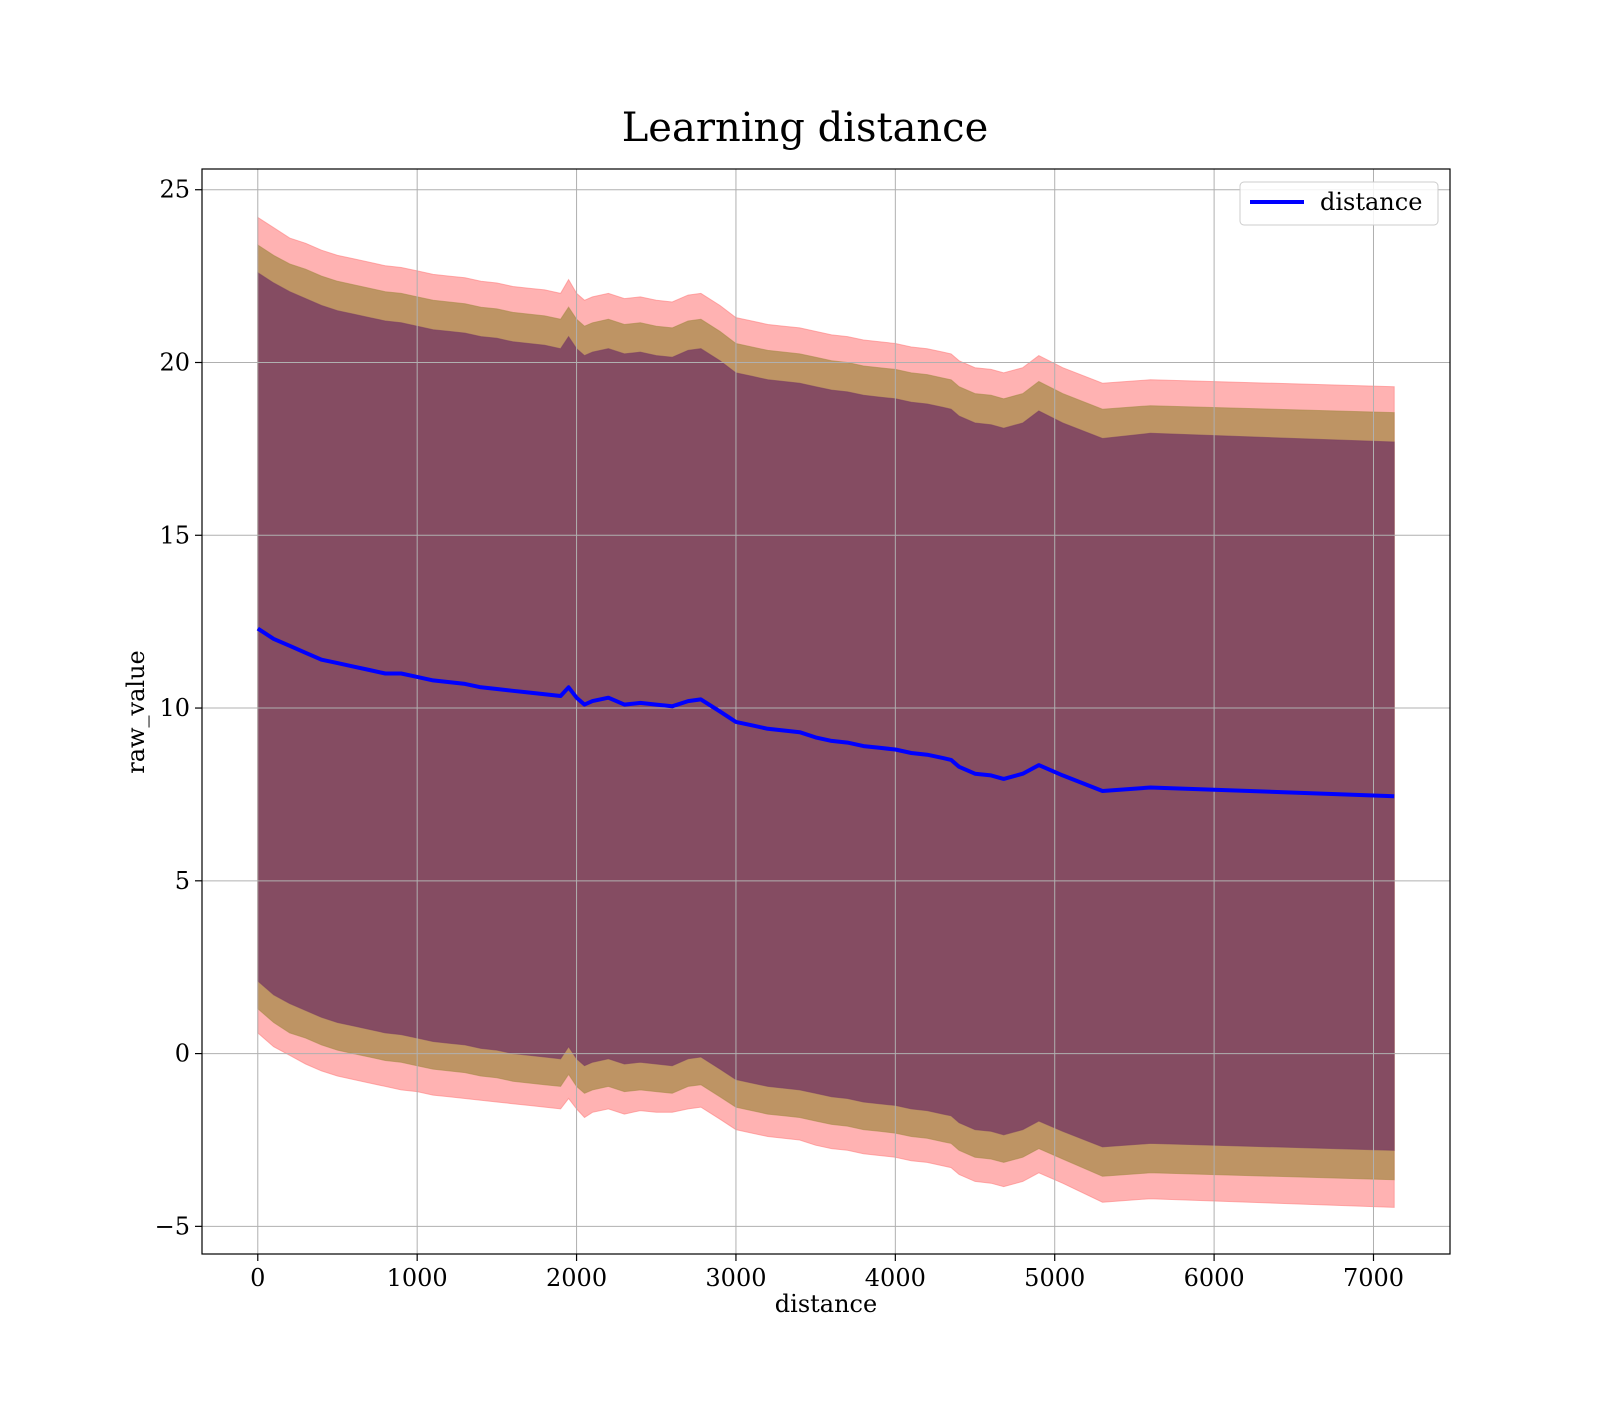 The width and height of the screenshot is (1600, 1404). Describe the element at coordinates (826, 1304) in the screenshot. I see `x-axis-label: distance` at that location.